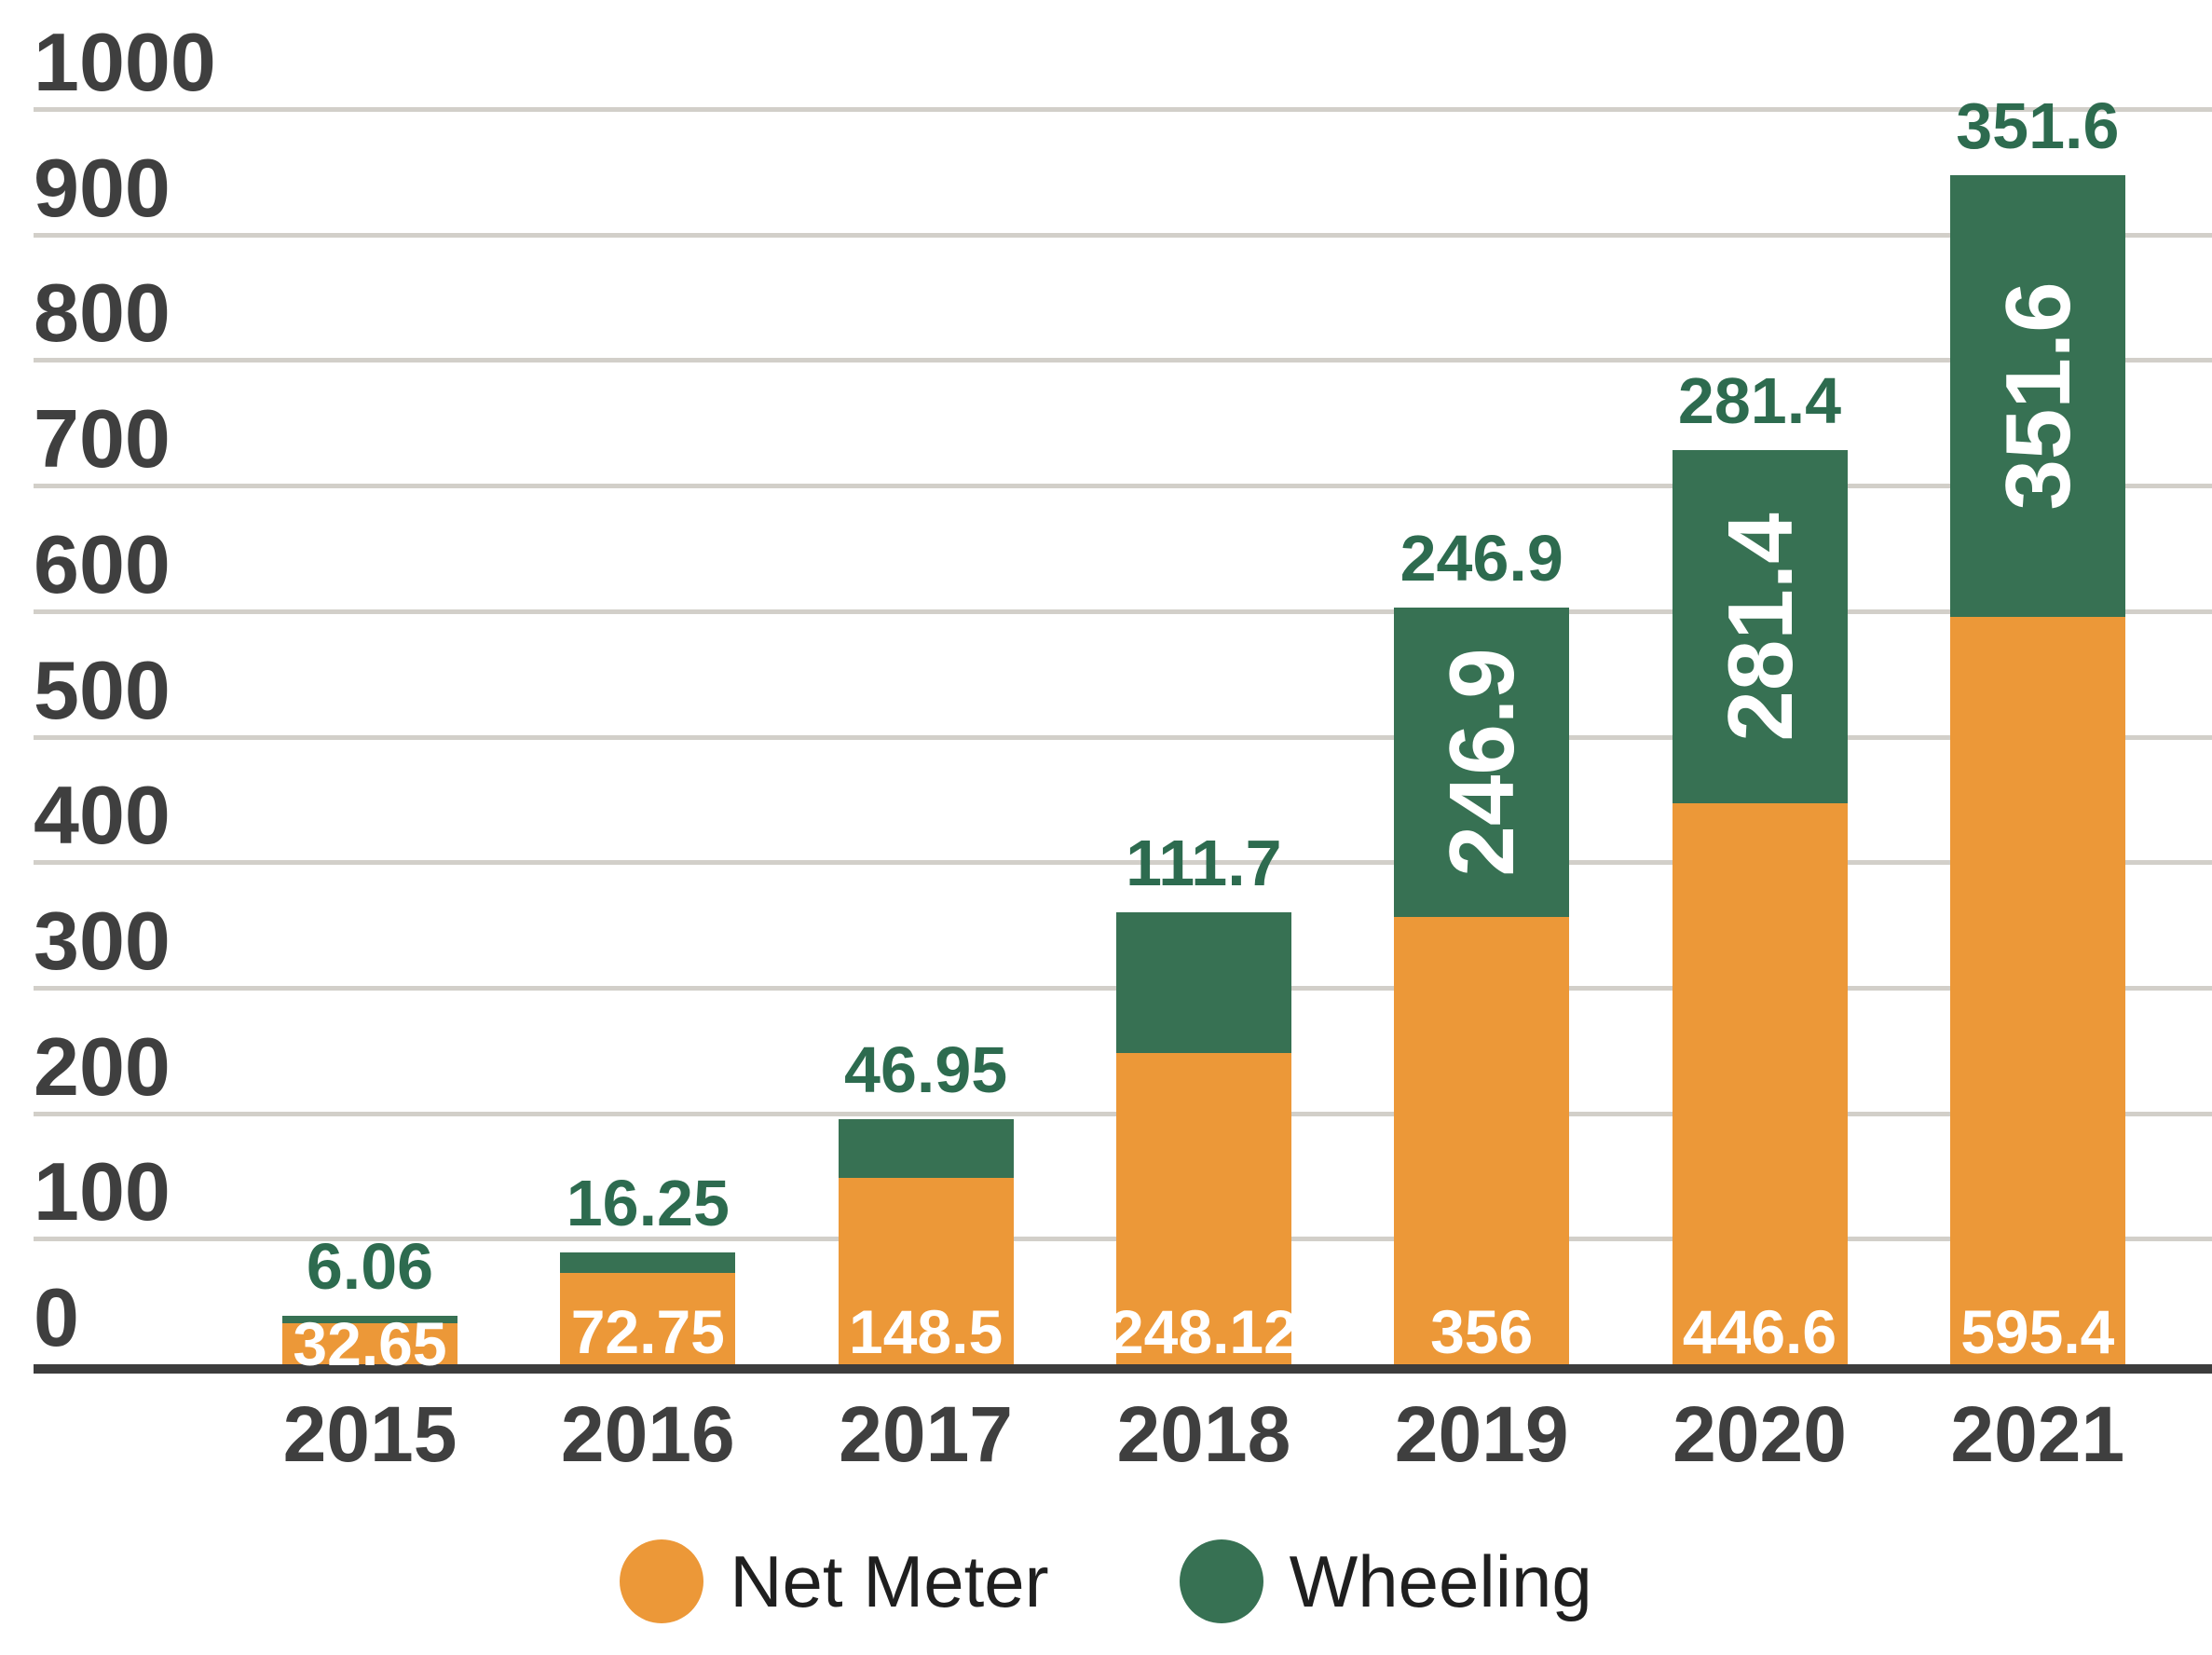 This screenshot has width=2212, height=1655. What do you see at coordinates (1203, 1434) in the screenshot?
I see `x-axis-label-2018: 2018` at bounding box center [1203, 1434].